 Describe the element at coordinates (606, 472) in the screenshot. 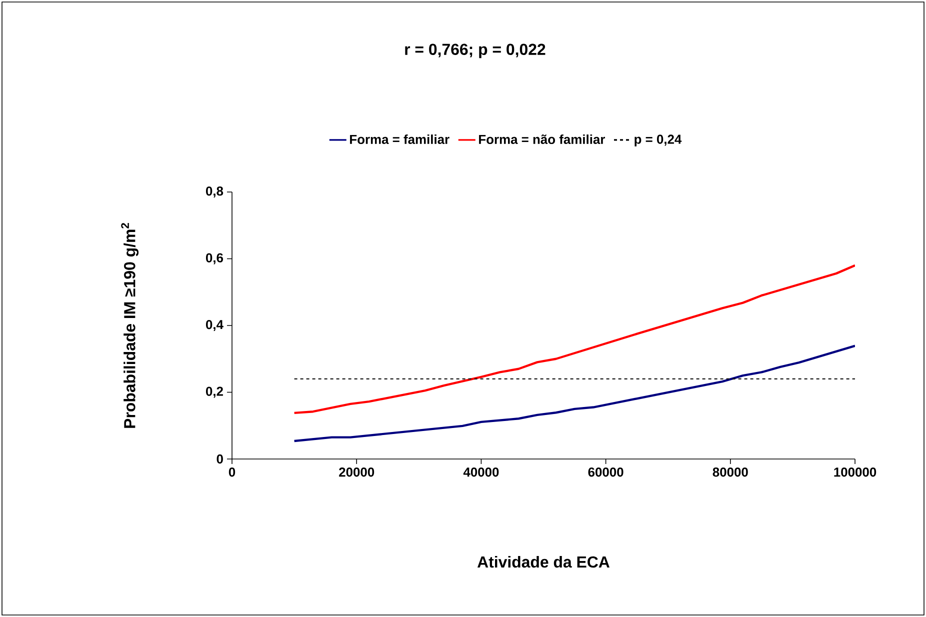

I see `x-tick-label: 60000` at that location.